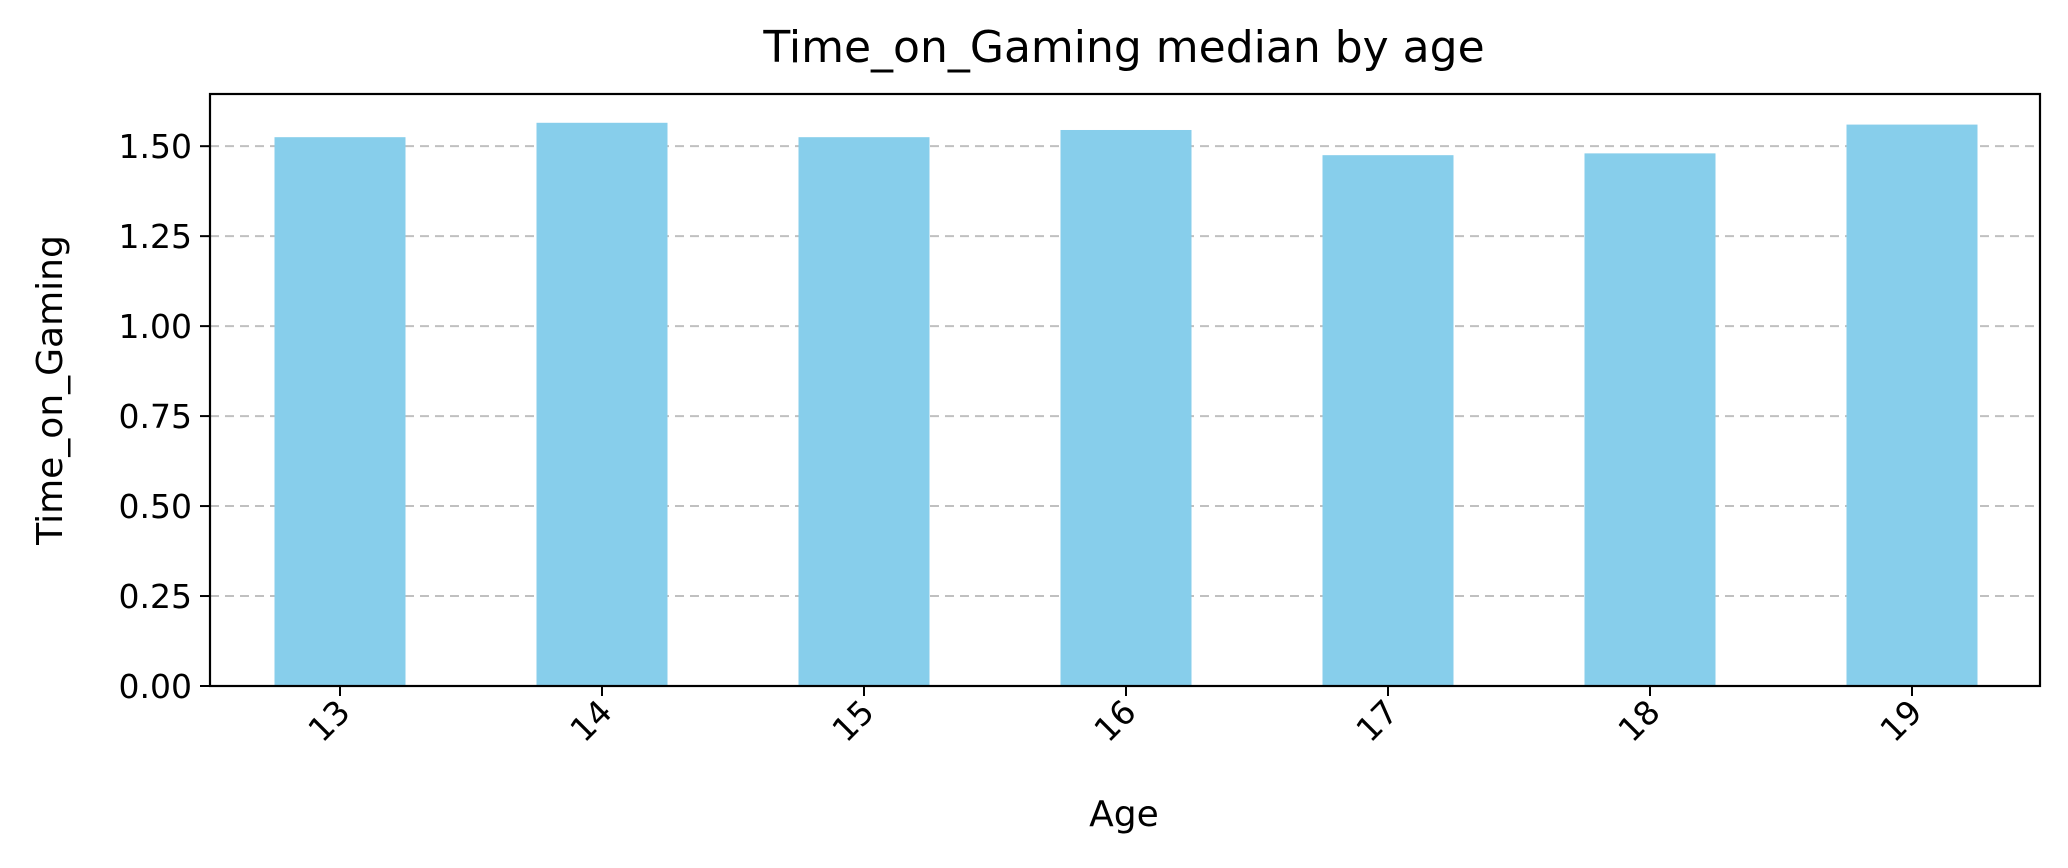  What do you see at coordinates (155, 506) in the screenshot?
I see `y-tick-label: 0.50` at bounding box center [155, 506].